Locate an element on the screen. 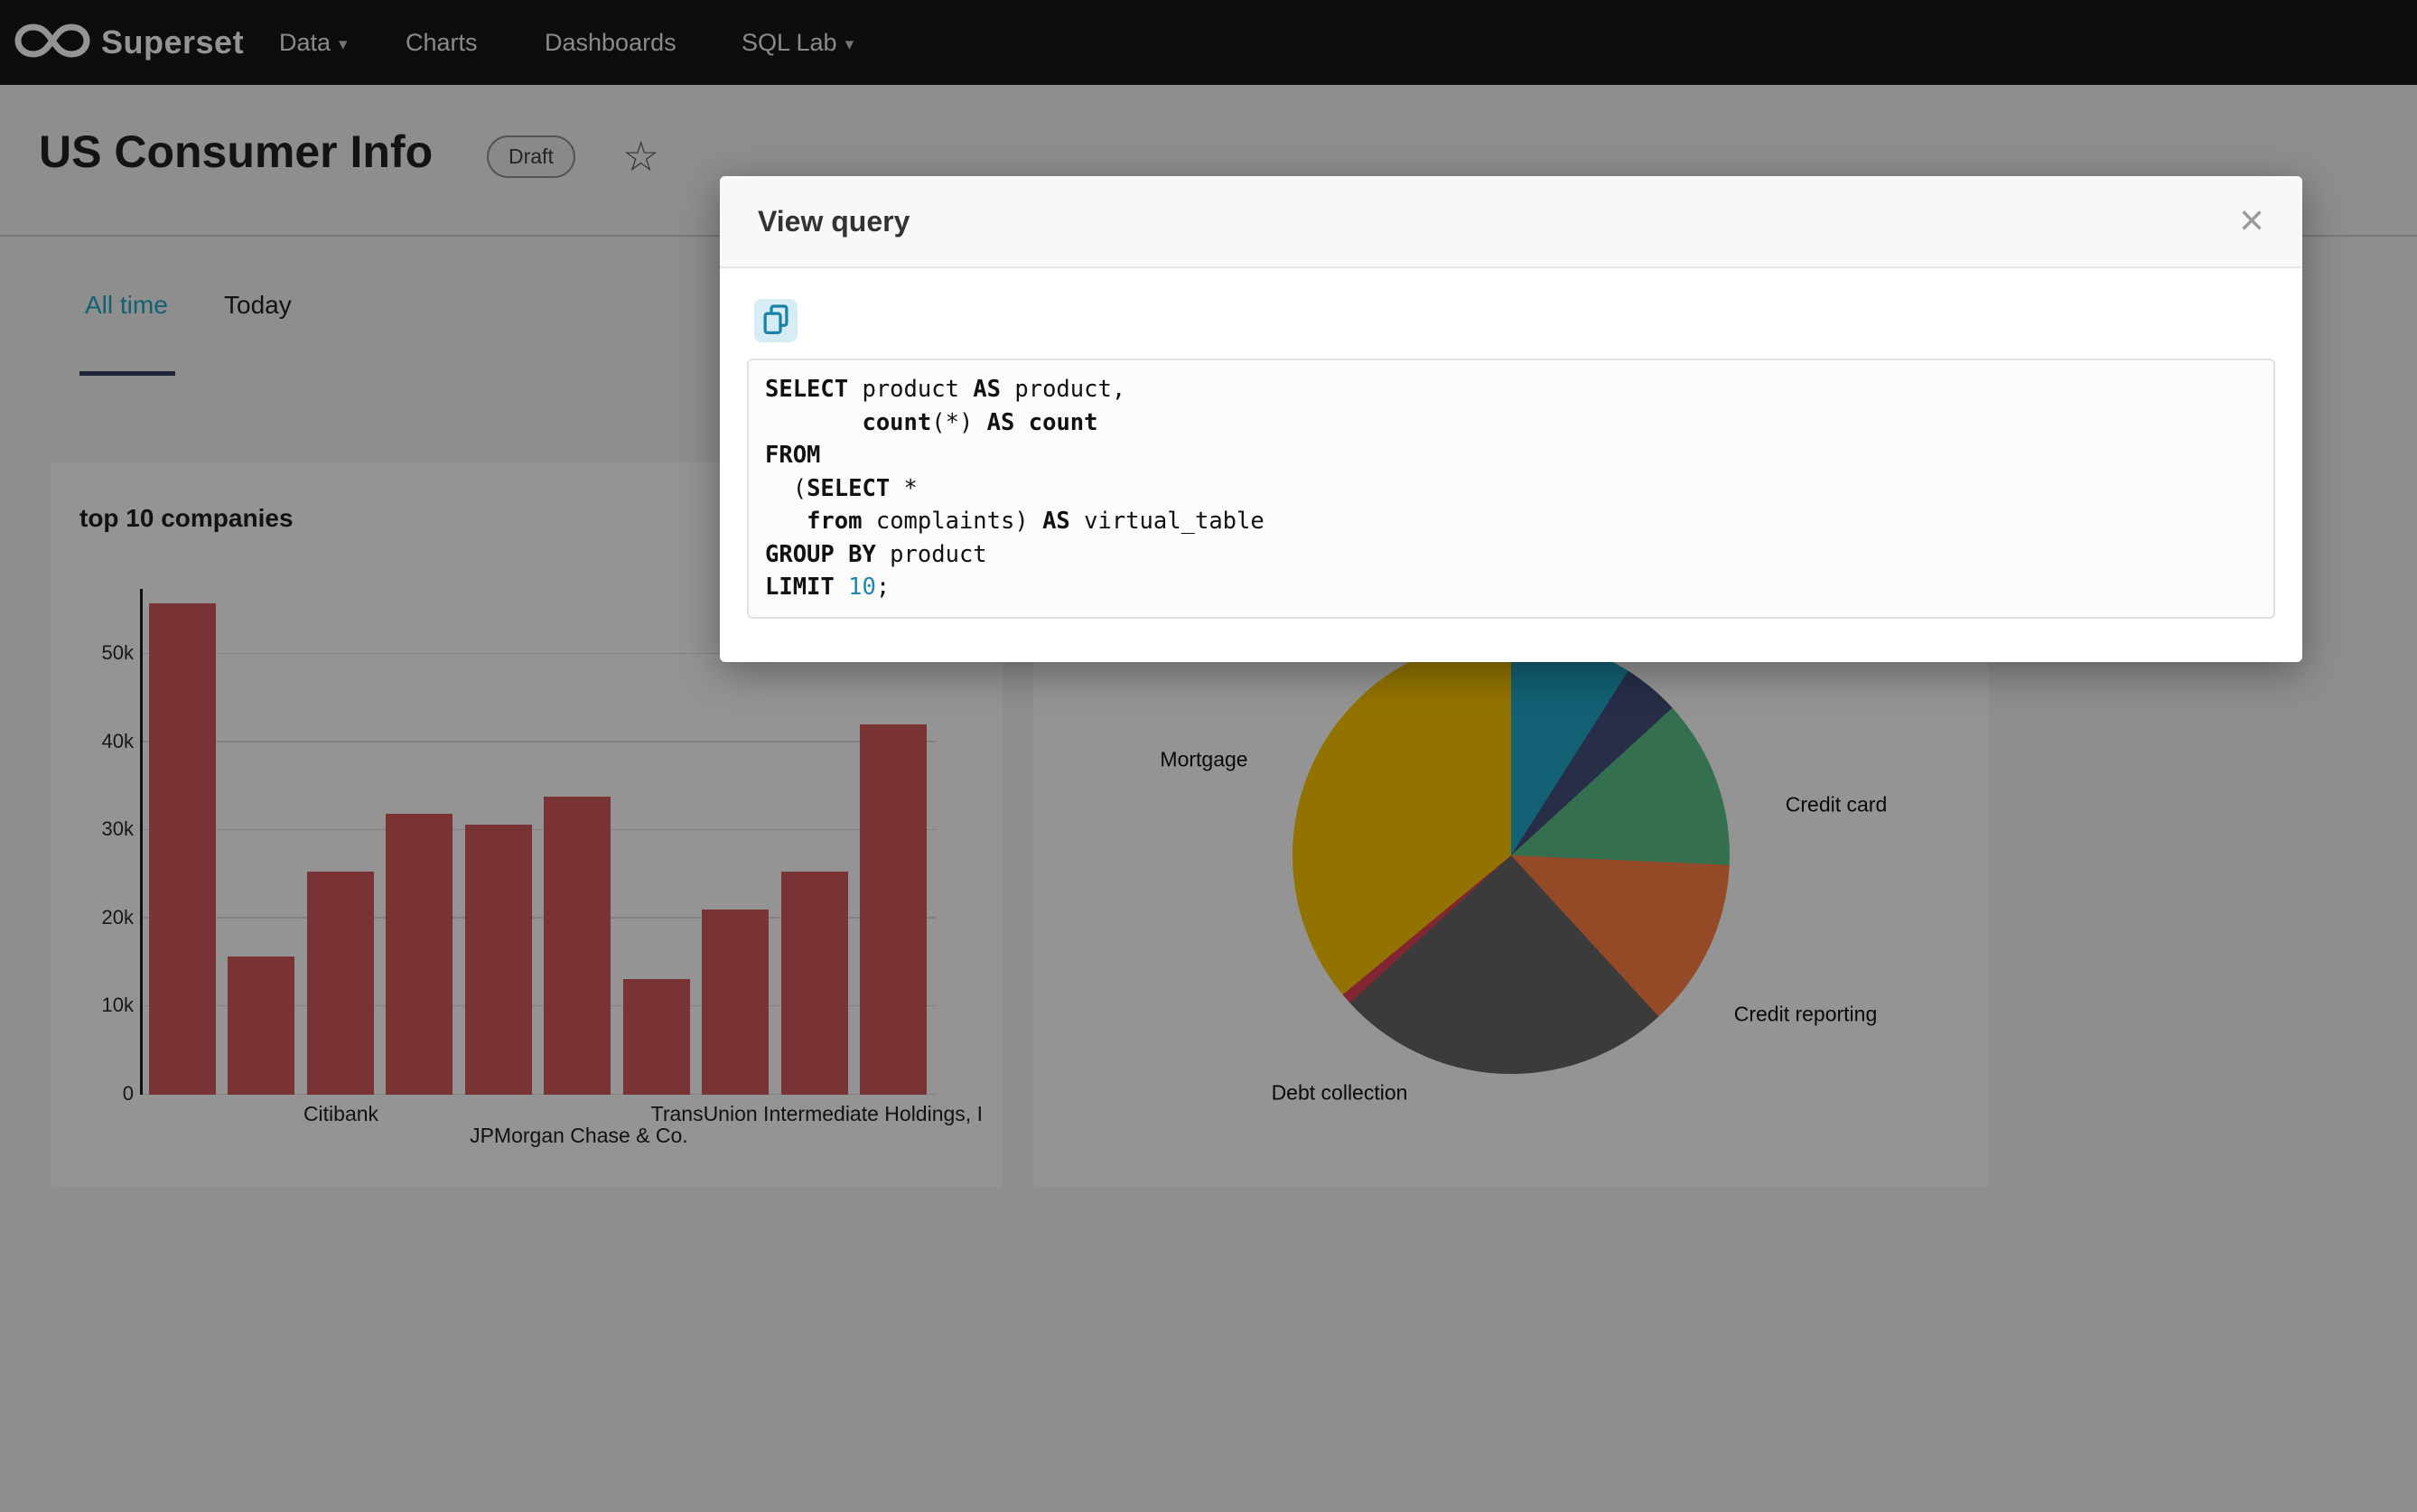 This screenshot has width=2417, height=1512. page-title: US Consumer Info is located at coordinates (237, 151).